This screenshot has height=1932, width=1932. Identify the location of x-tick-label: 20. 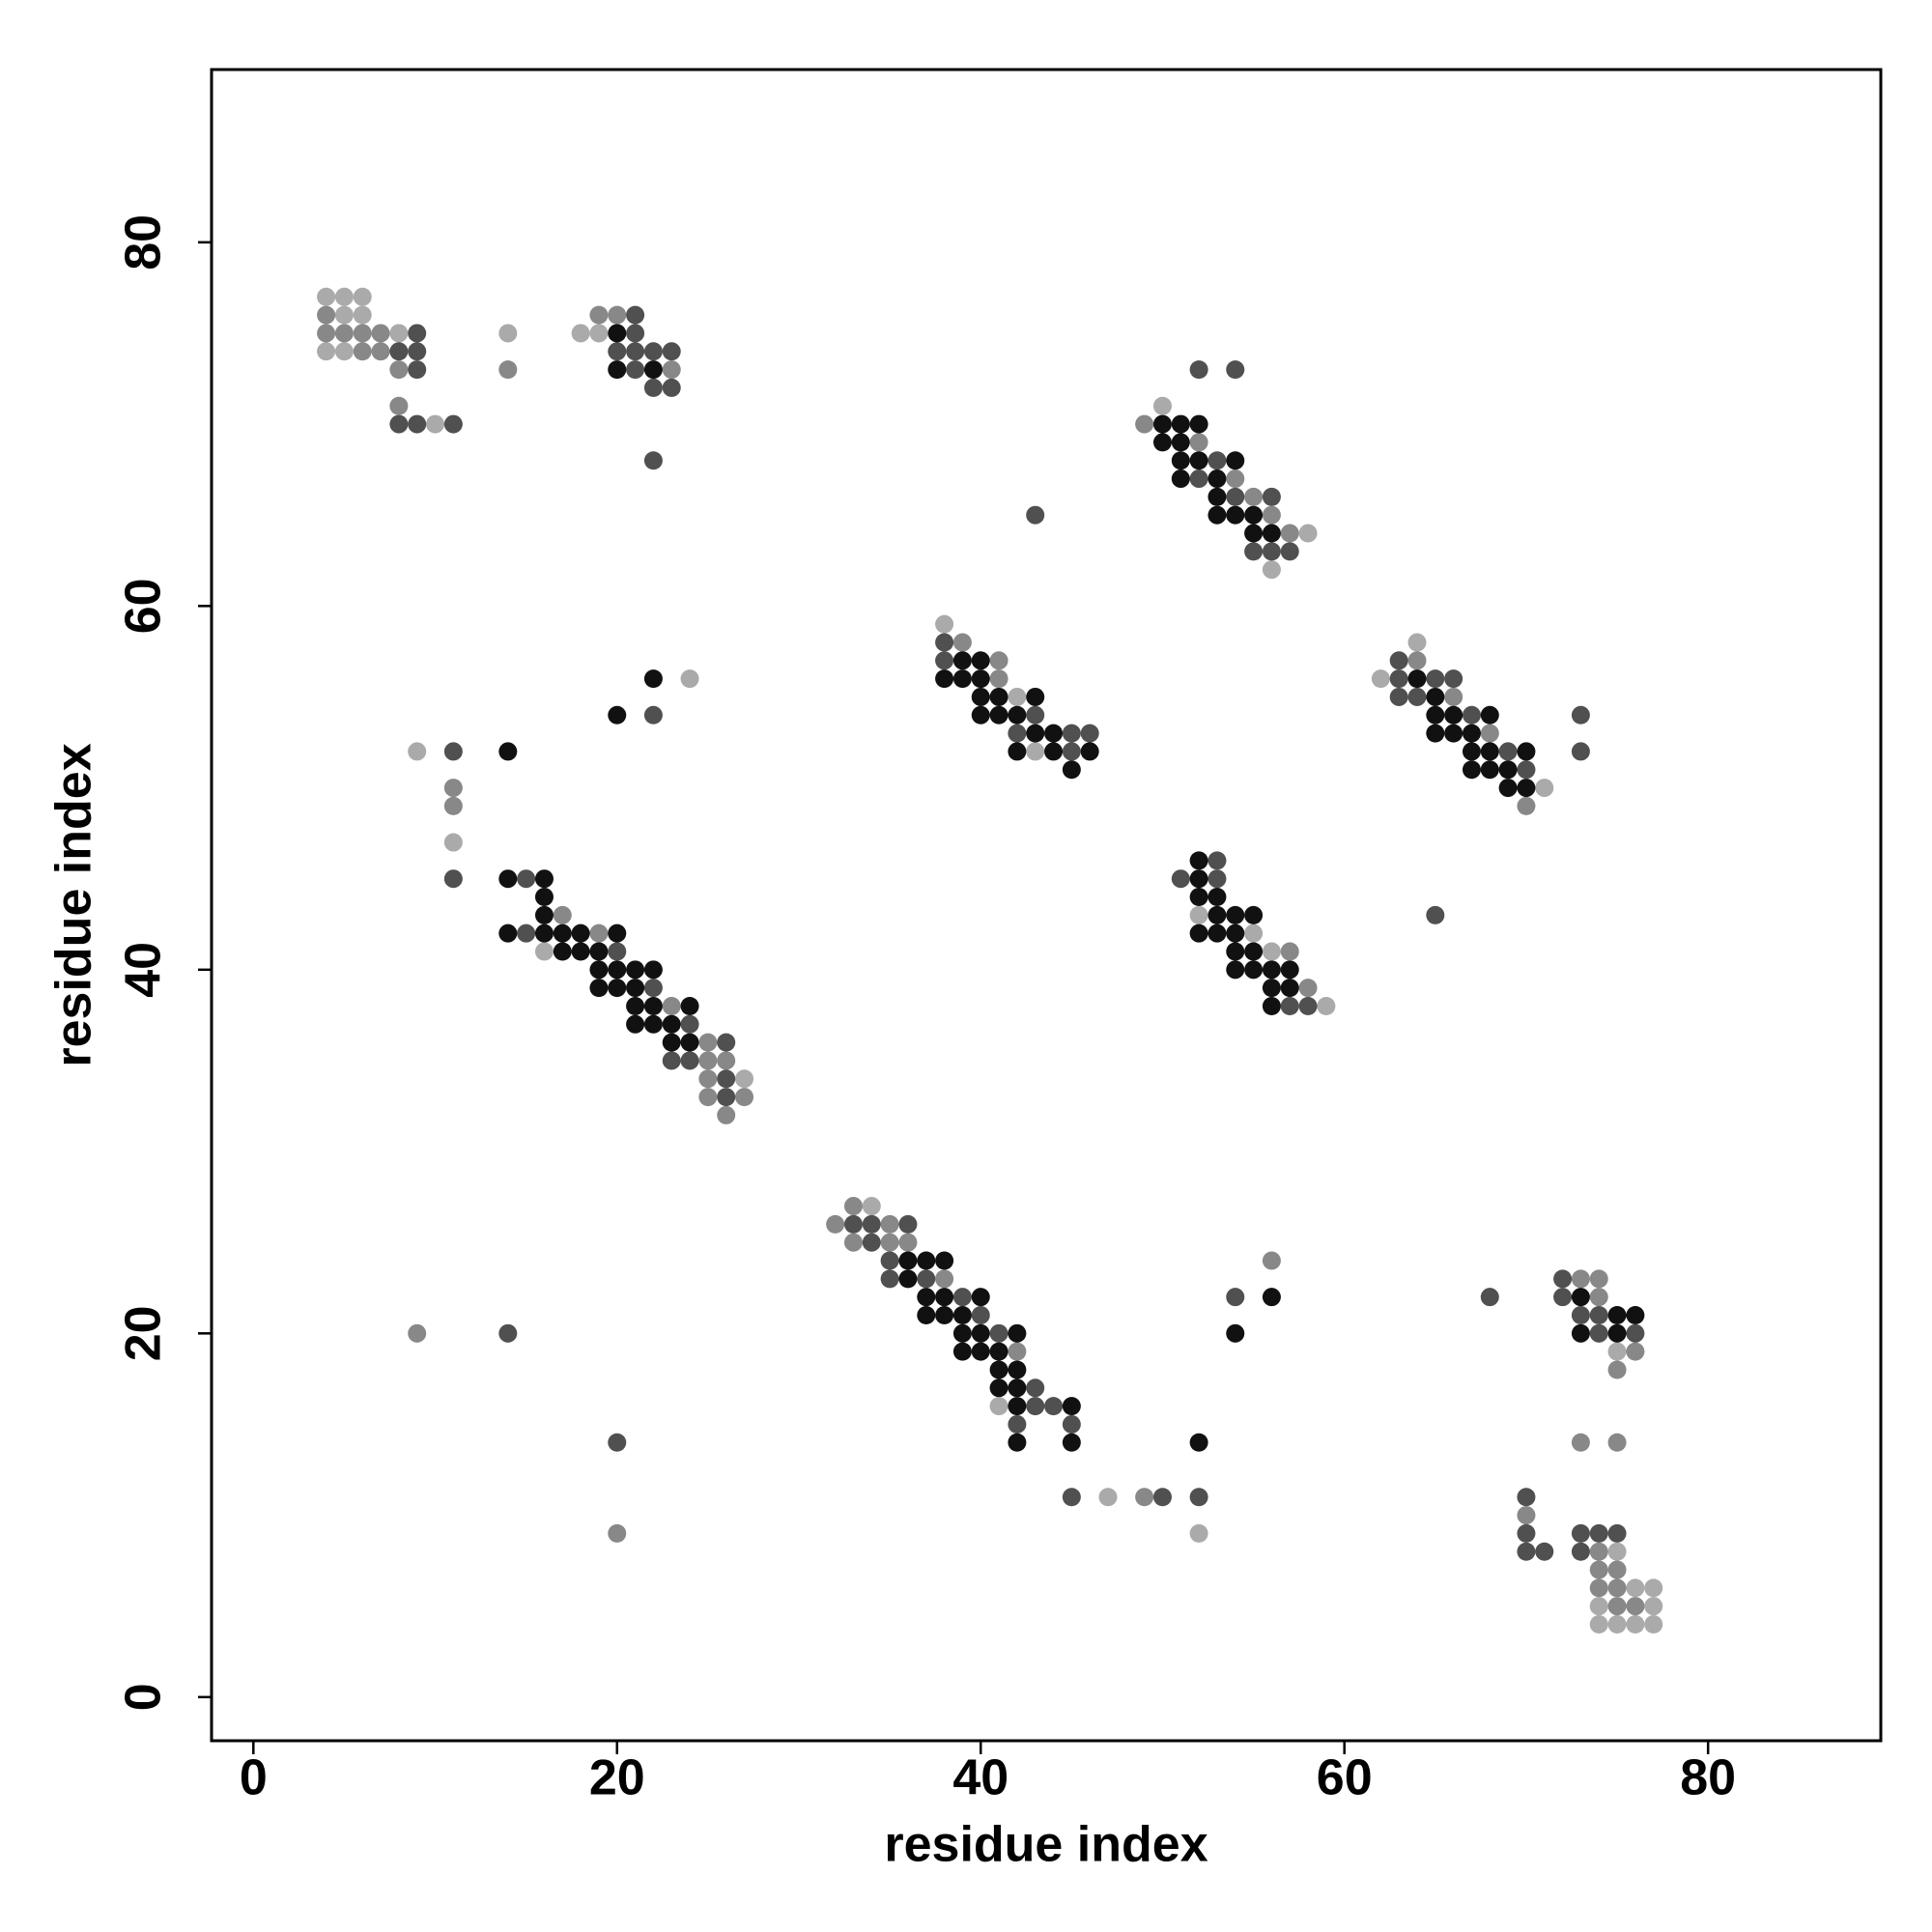
(617, 1778).